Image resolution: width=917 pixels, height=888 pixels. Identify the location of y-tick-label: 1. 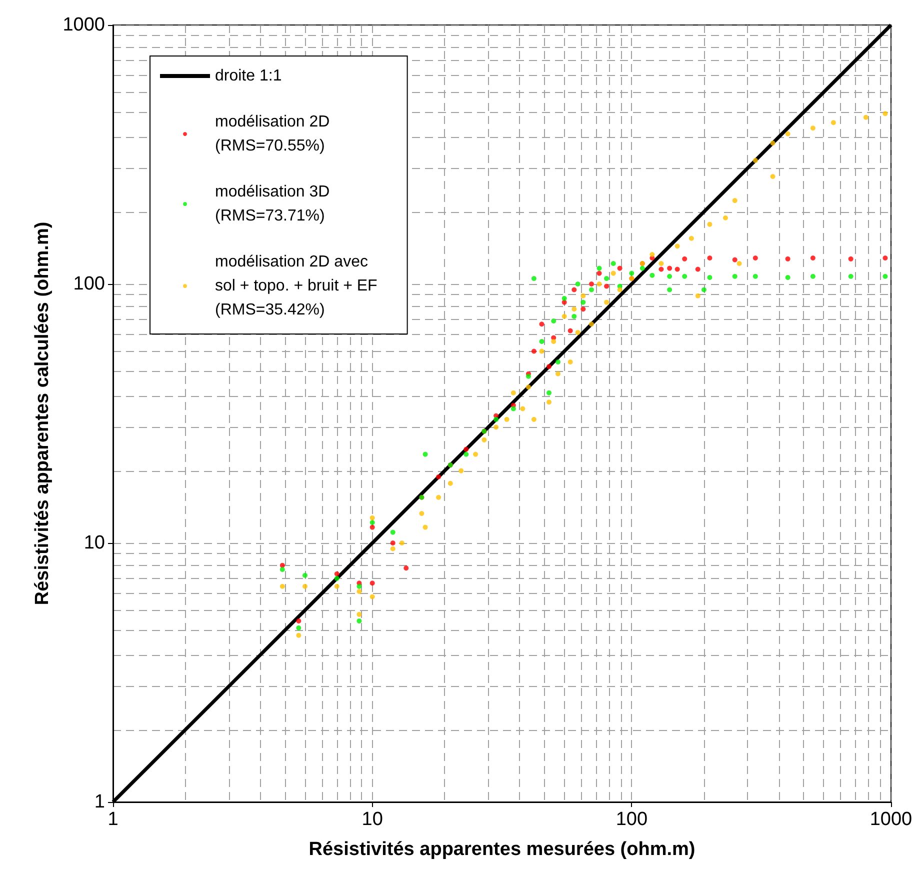
(99, 802).